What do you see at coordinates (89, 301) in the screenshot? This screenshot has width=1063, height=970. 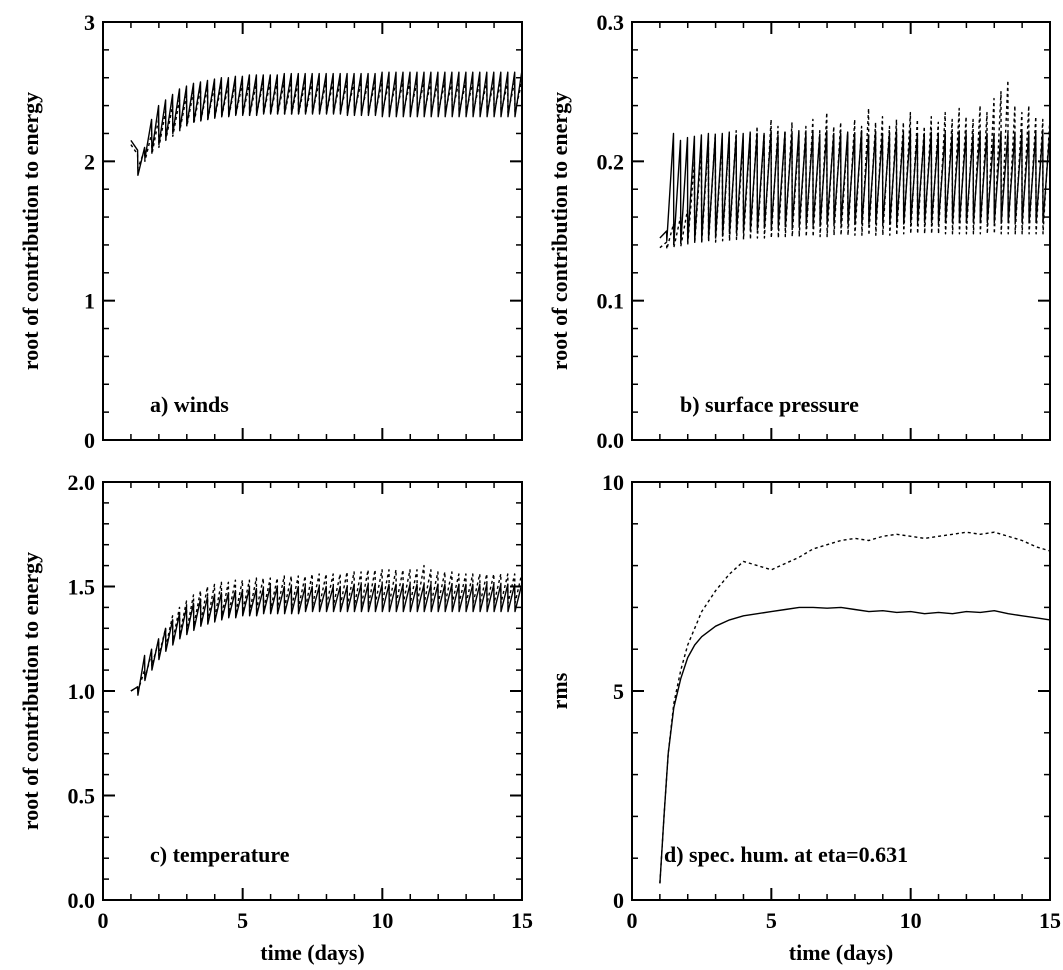 I see `y-tick-label: 1` at bounding box center [89, 301].